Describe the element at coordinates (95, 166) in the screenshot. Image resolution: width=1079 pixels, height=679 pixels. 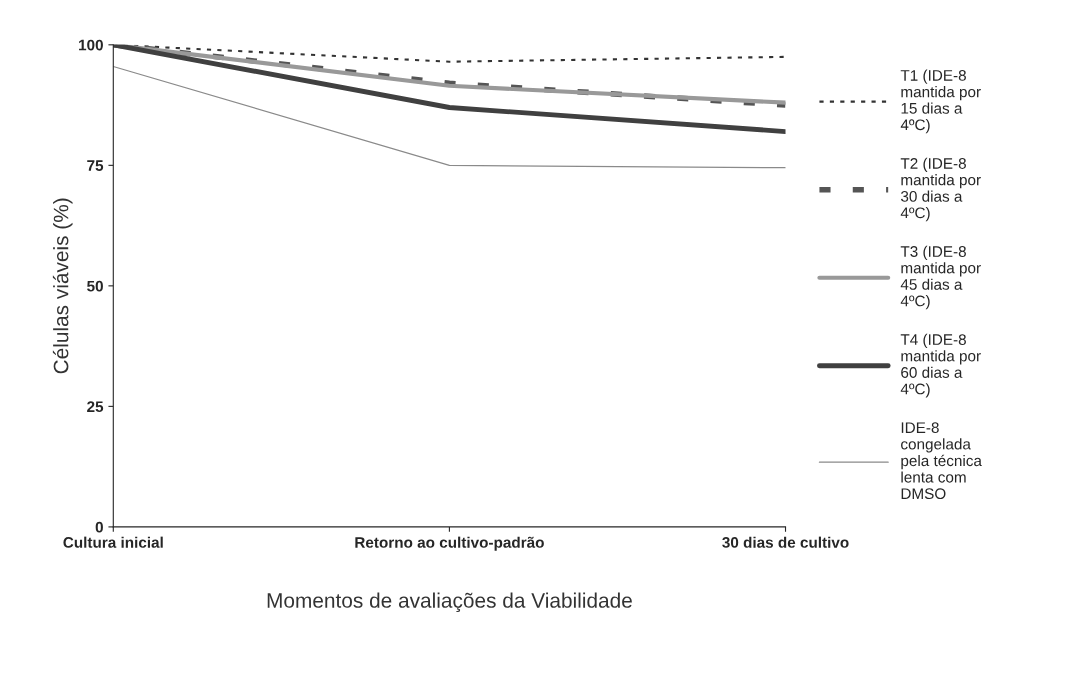
I see `y-tick-label: 75` at that location.